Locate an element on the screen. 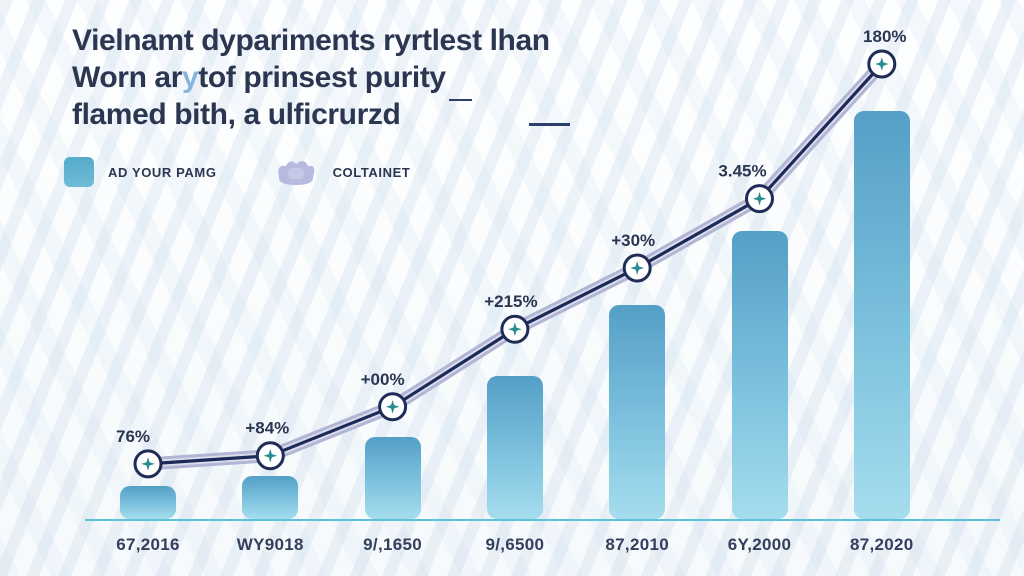  x-axis-label: 9/,1650 is located at coordinates (393, 544).